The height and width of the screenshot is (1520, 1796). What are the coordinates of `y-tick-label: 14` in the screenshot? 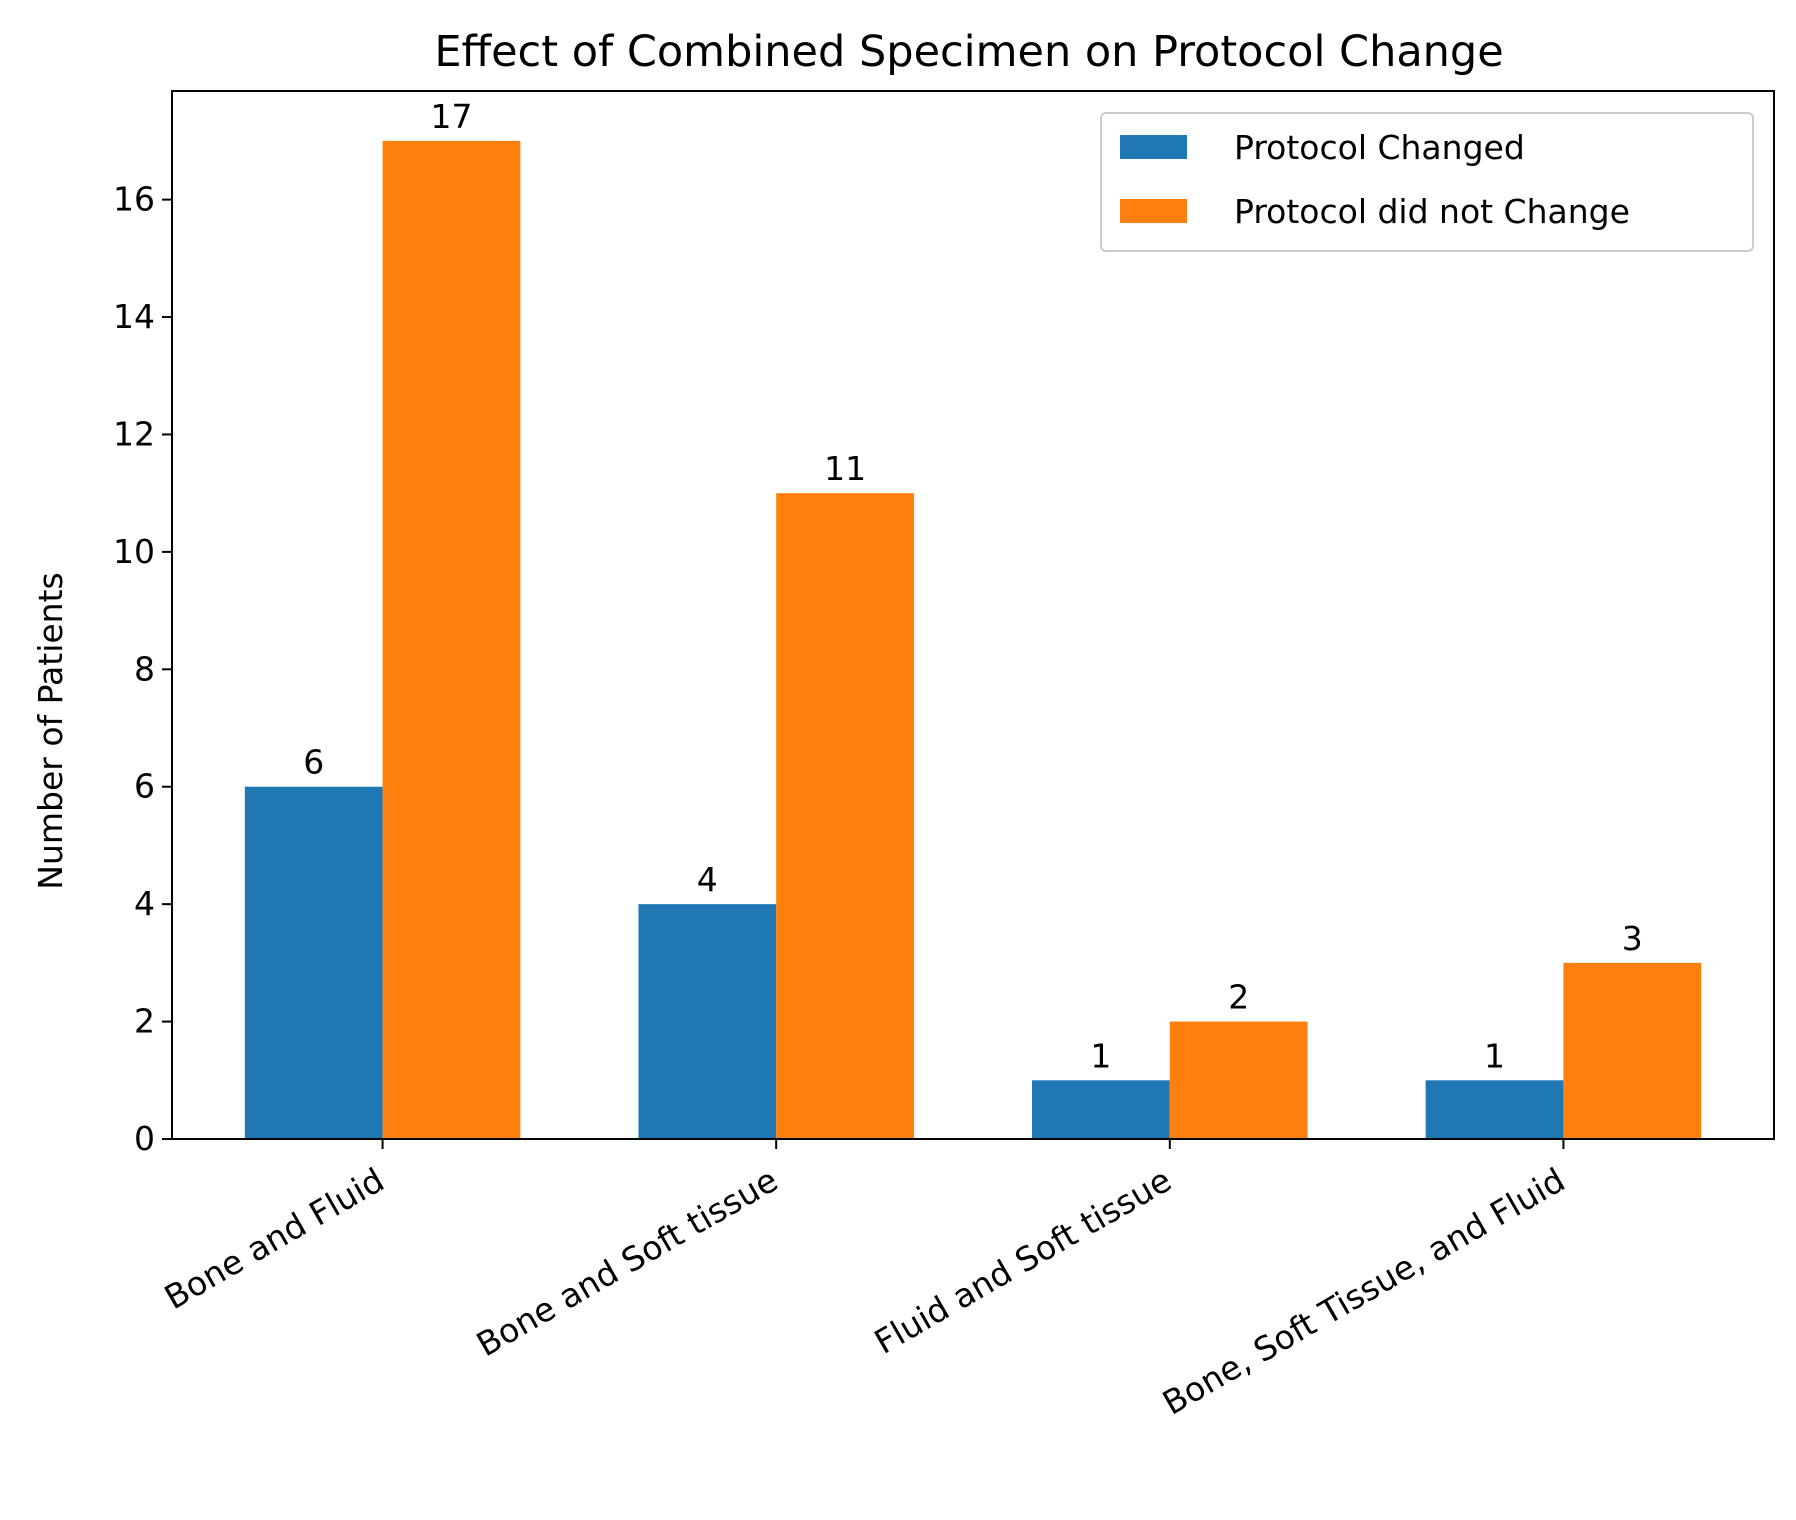 It's located at (134, 316).